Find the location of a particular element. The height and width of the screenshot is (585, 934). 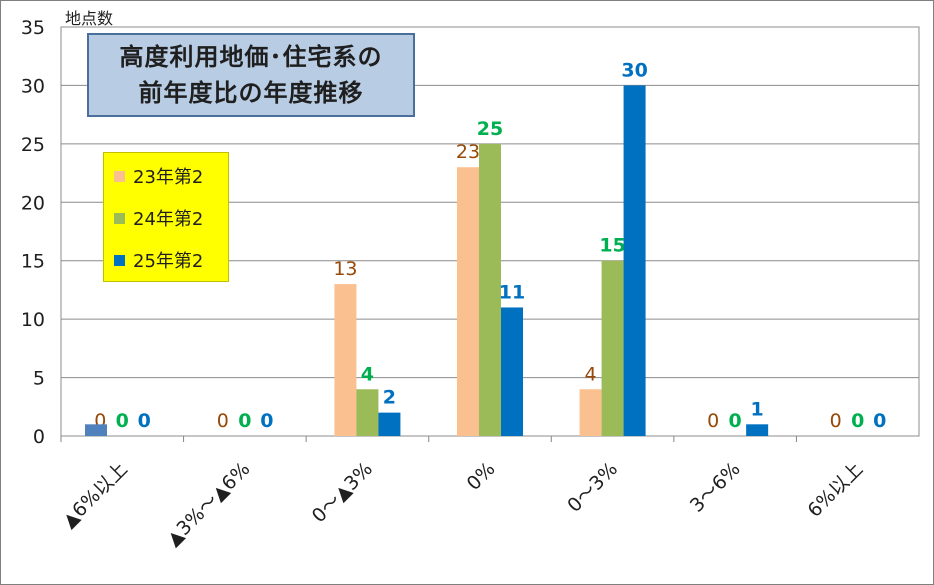

legend-item-25: 25年第2 is located at coordinates (158, 260).